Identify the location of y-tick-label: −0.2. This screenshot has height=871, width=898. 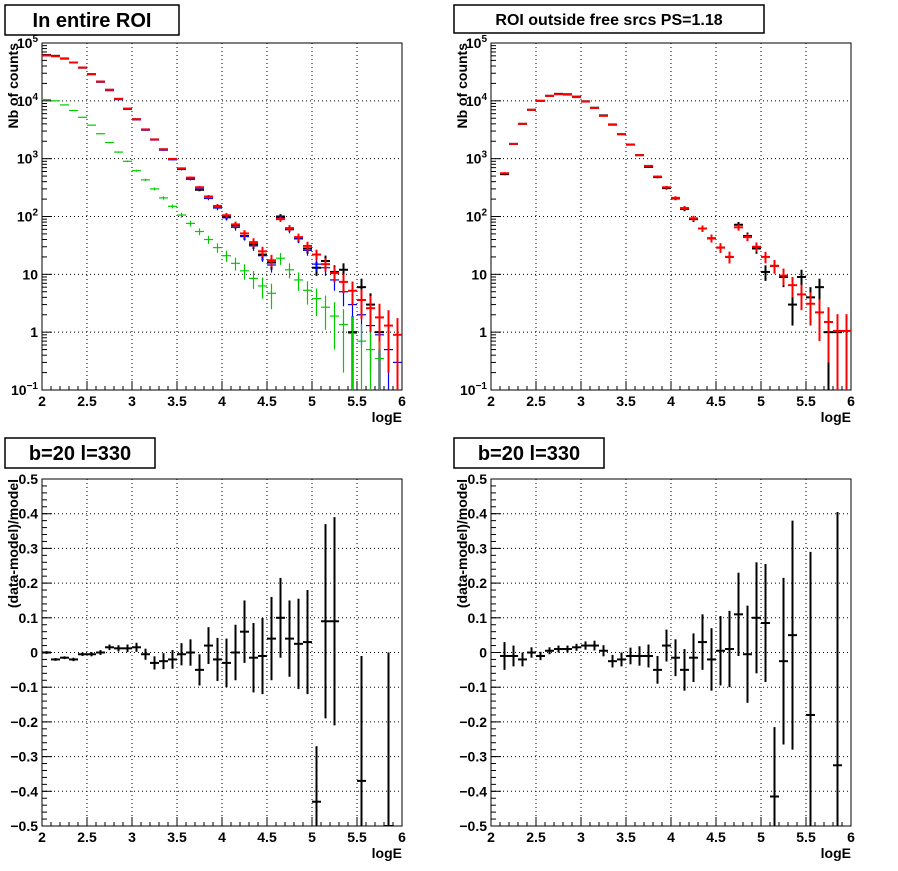
(473, 722).